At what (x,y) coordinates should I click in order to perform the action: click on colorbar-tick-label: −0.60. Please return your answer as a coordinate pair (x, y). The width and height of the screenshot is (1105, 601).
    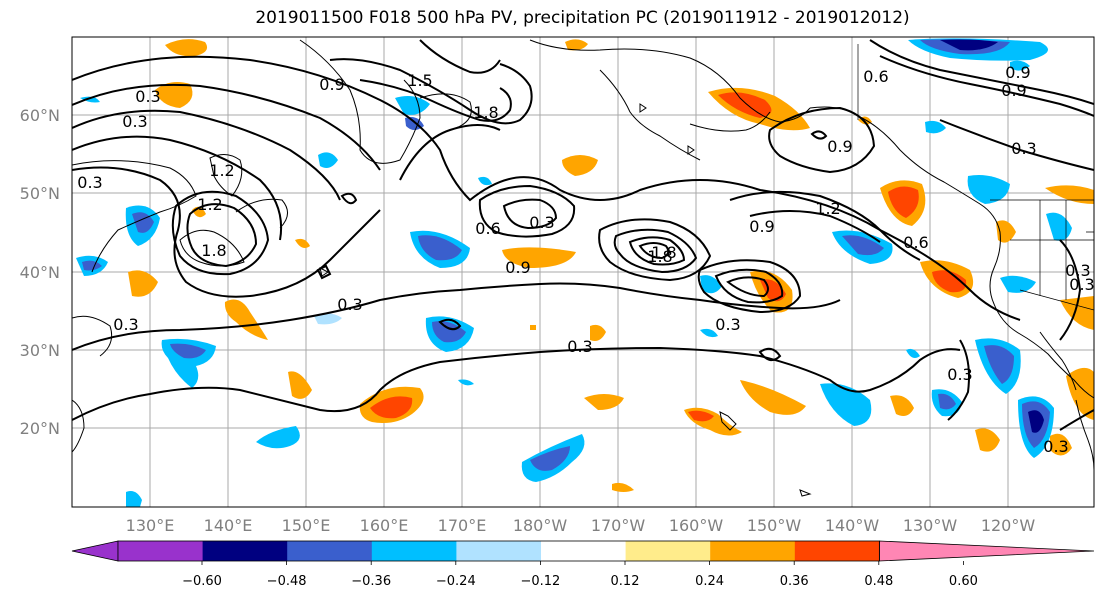
    Looking at the image, I should click on (202, 581).